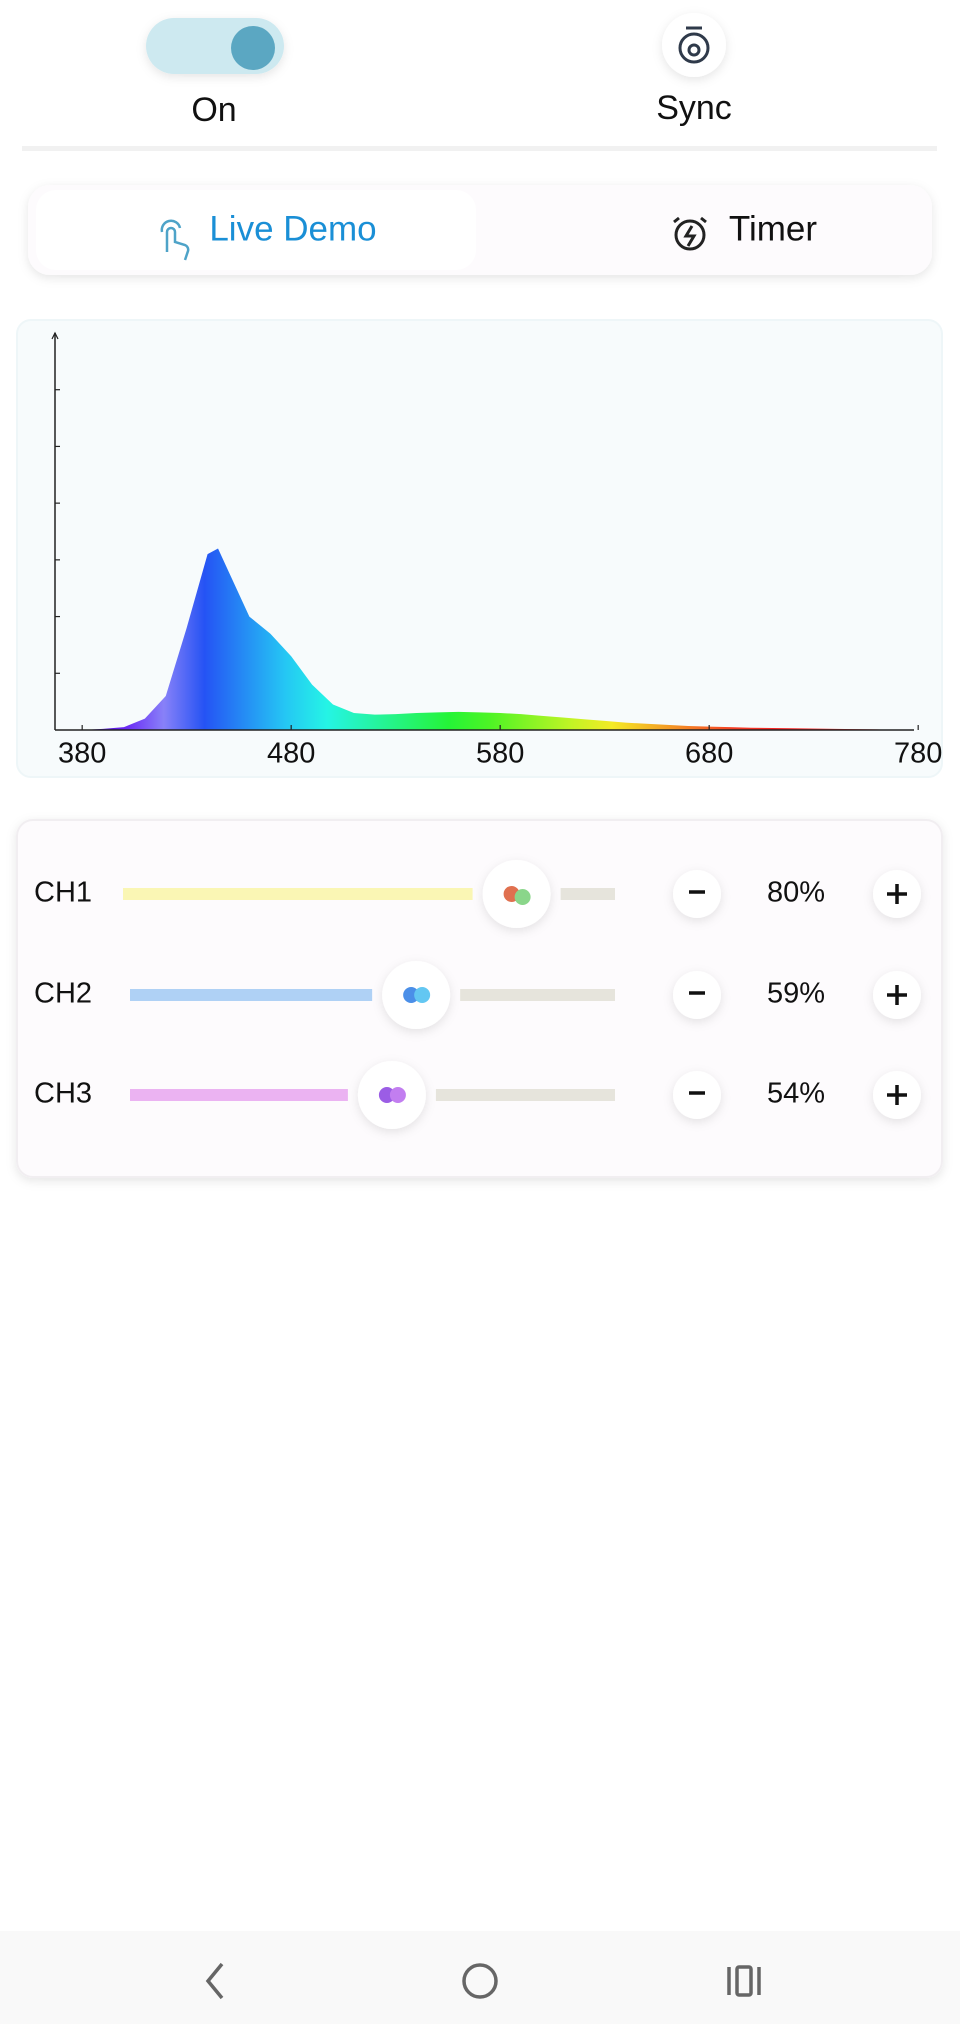 The image size is (960, 2024). What do you see at coordinates (479, 148) in the screenshot?
I see `divider` at bounding box center [479, 148].